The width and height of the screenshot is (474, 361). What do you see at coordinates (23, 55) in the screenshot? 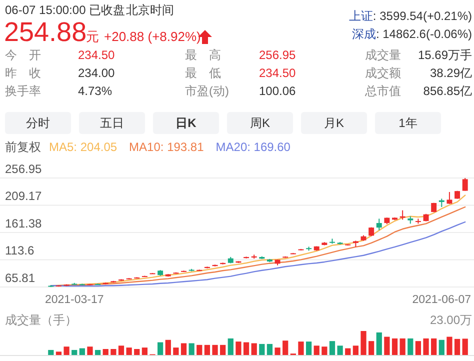
I see `text: 今 开` at bounding box center [23, 55].